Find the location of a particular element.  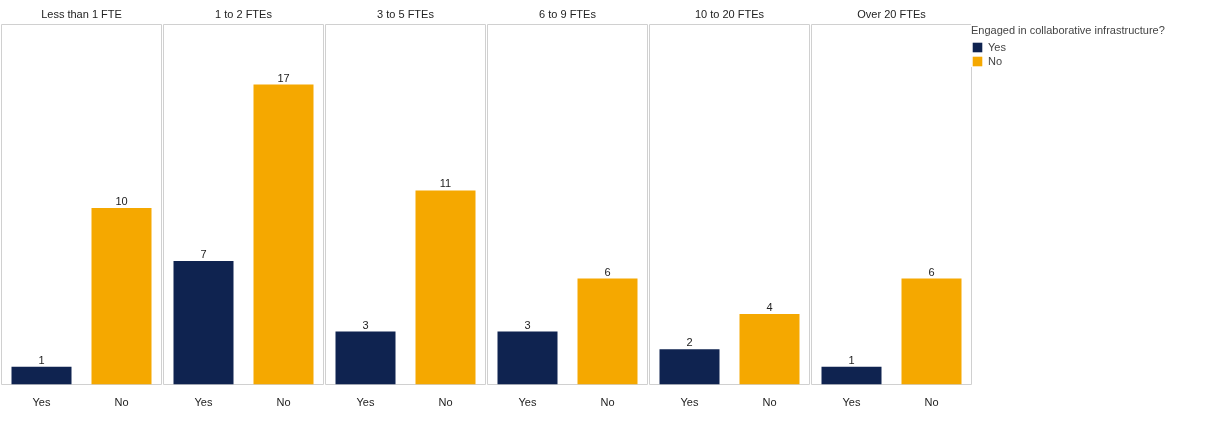

chart-title: 1 to 2 FTEs is located at coordinates (244, 13).